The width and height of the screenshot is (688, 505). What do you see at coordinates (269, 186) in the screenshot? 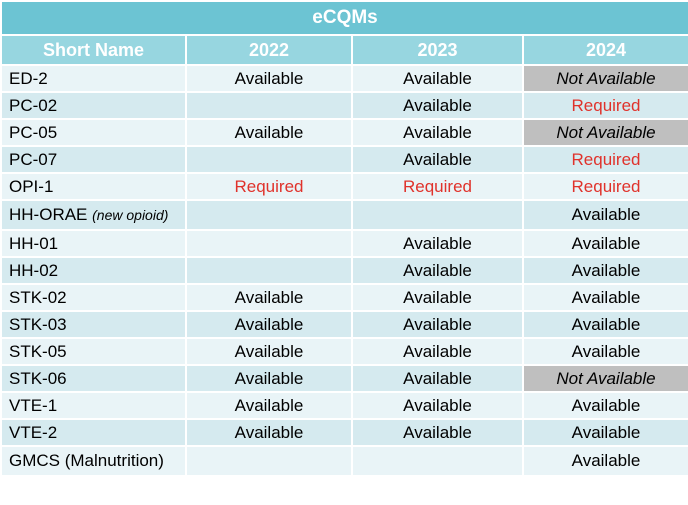
I see `status-cell-2022: Required` at bounding box center [269, 186].